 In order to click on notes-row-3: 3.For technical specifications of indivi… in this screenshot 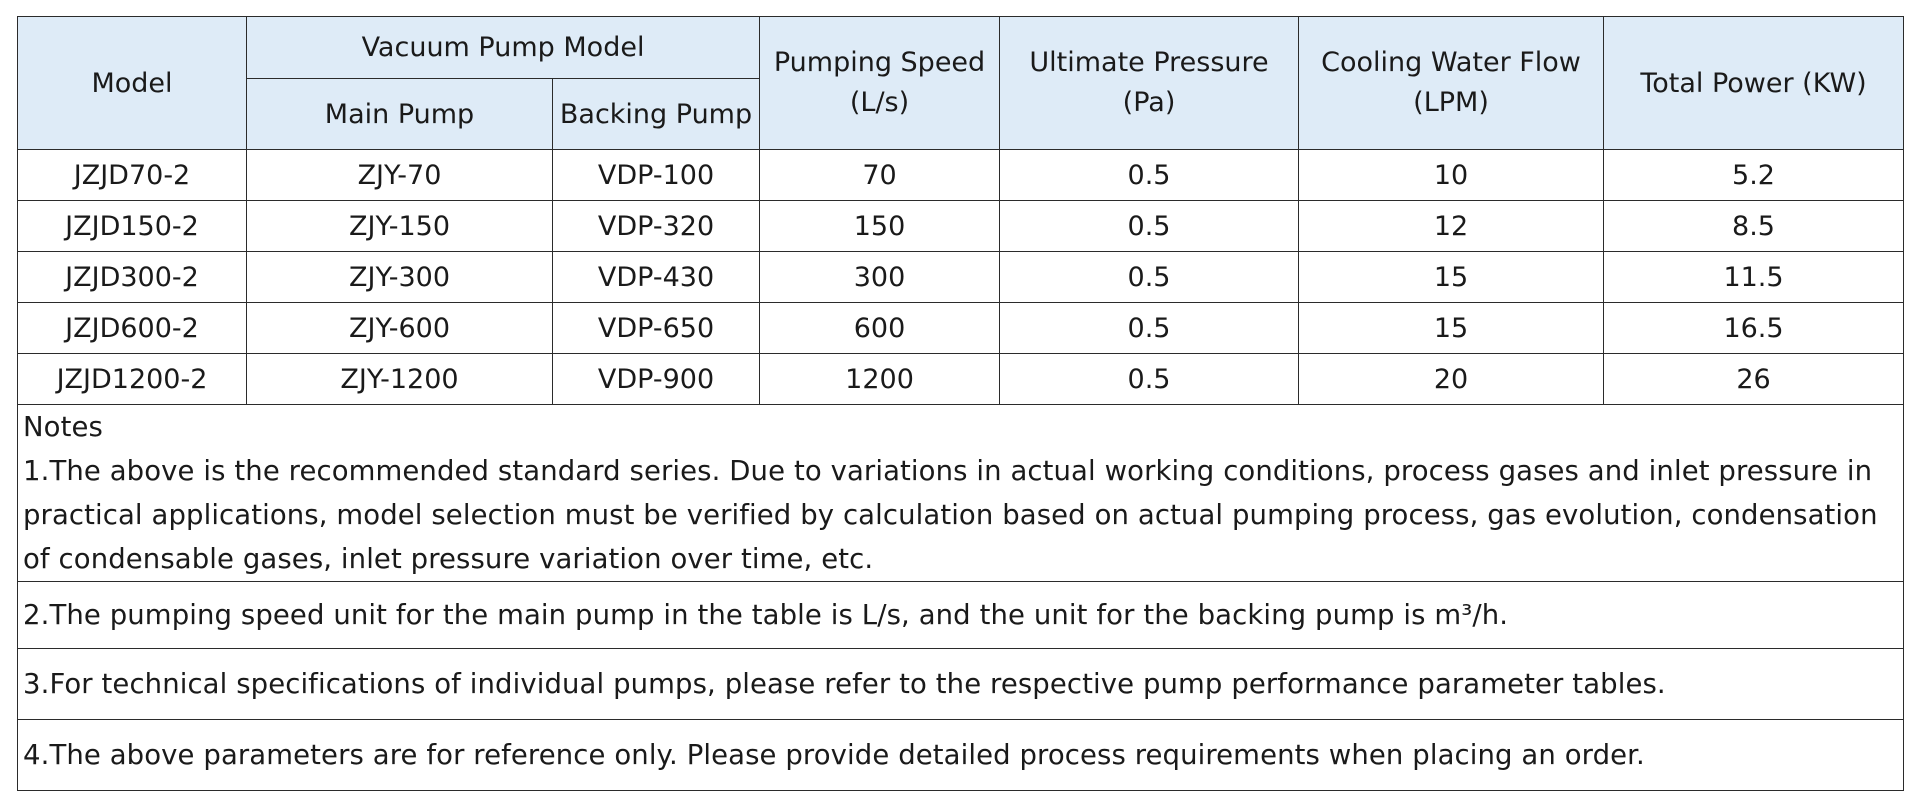, I will do `click(960, 684)`.